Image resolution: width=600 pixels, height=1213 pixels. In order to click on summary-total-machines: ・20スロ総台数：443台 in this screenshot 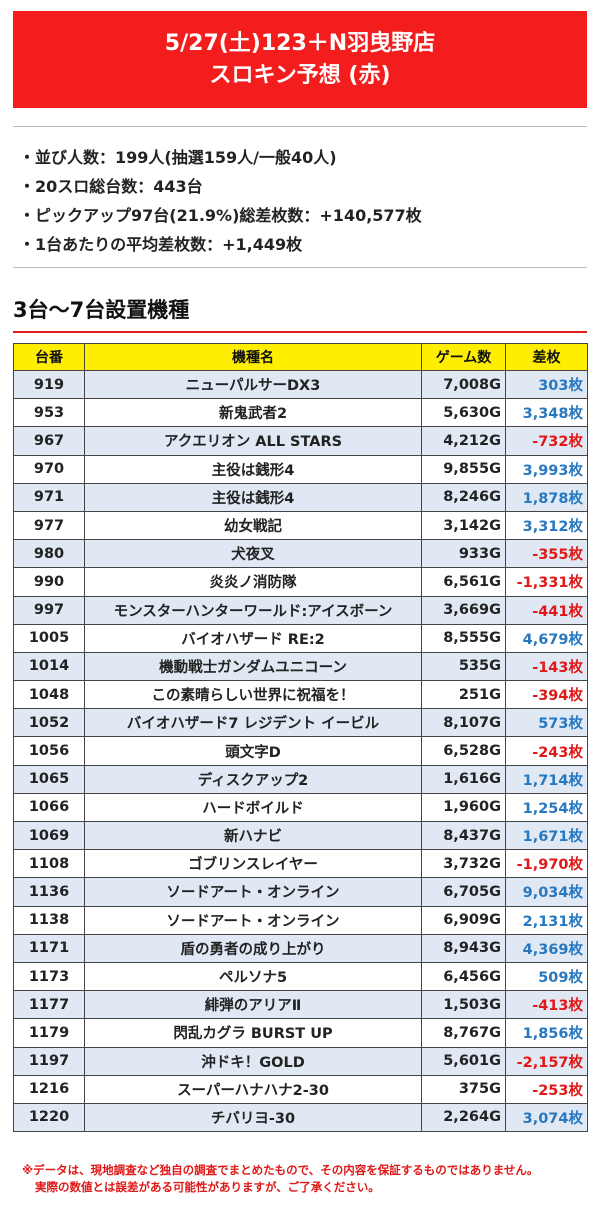, I will do `click(111, 186)`.